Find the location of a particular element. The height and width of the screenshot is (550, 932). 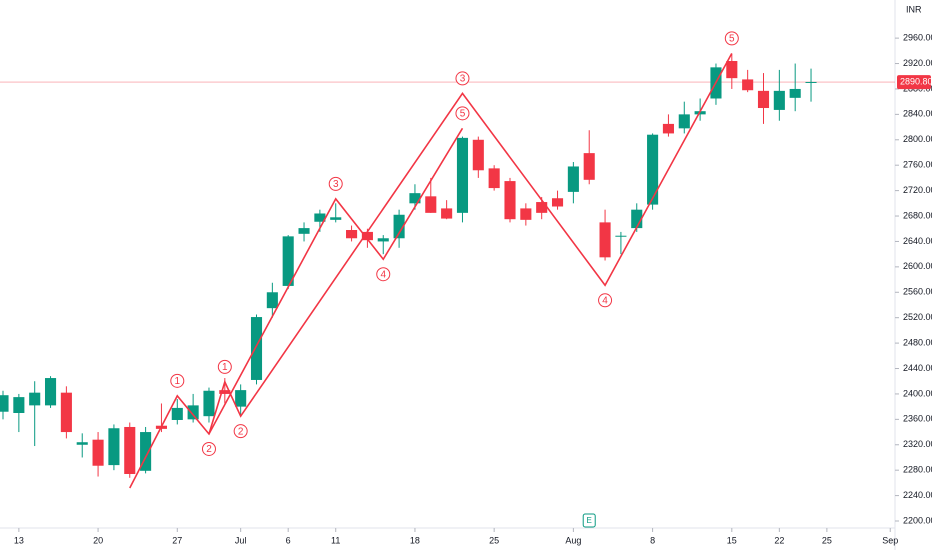

last-price-badge is located at coordinates (914, 82).